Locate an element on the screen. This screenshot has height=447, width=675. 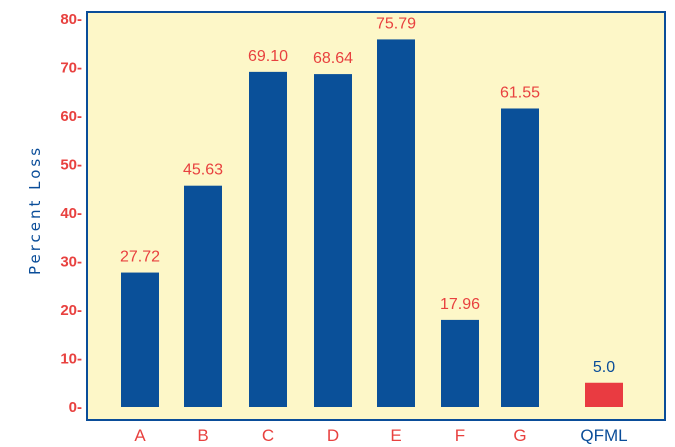
x-tick-label: G is located at coordinates (519, 435).